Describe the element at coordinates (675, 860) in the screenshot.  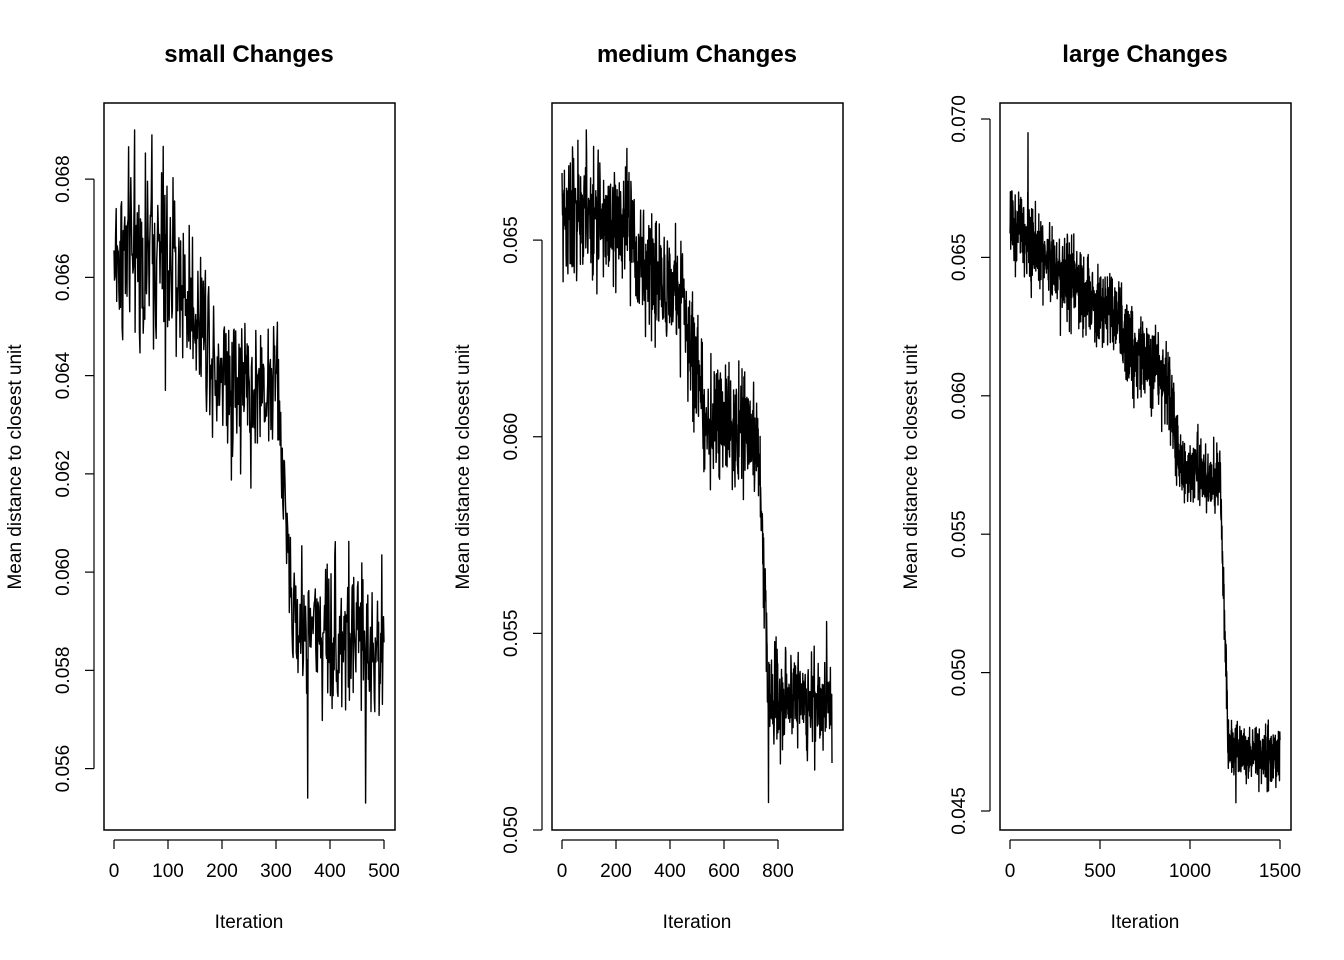
I see `x-axis: 0 200 400 600 800` at that location.